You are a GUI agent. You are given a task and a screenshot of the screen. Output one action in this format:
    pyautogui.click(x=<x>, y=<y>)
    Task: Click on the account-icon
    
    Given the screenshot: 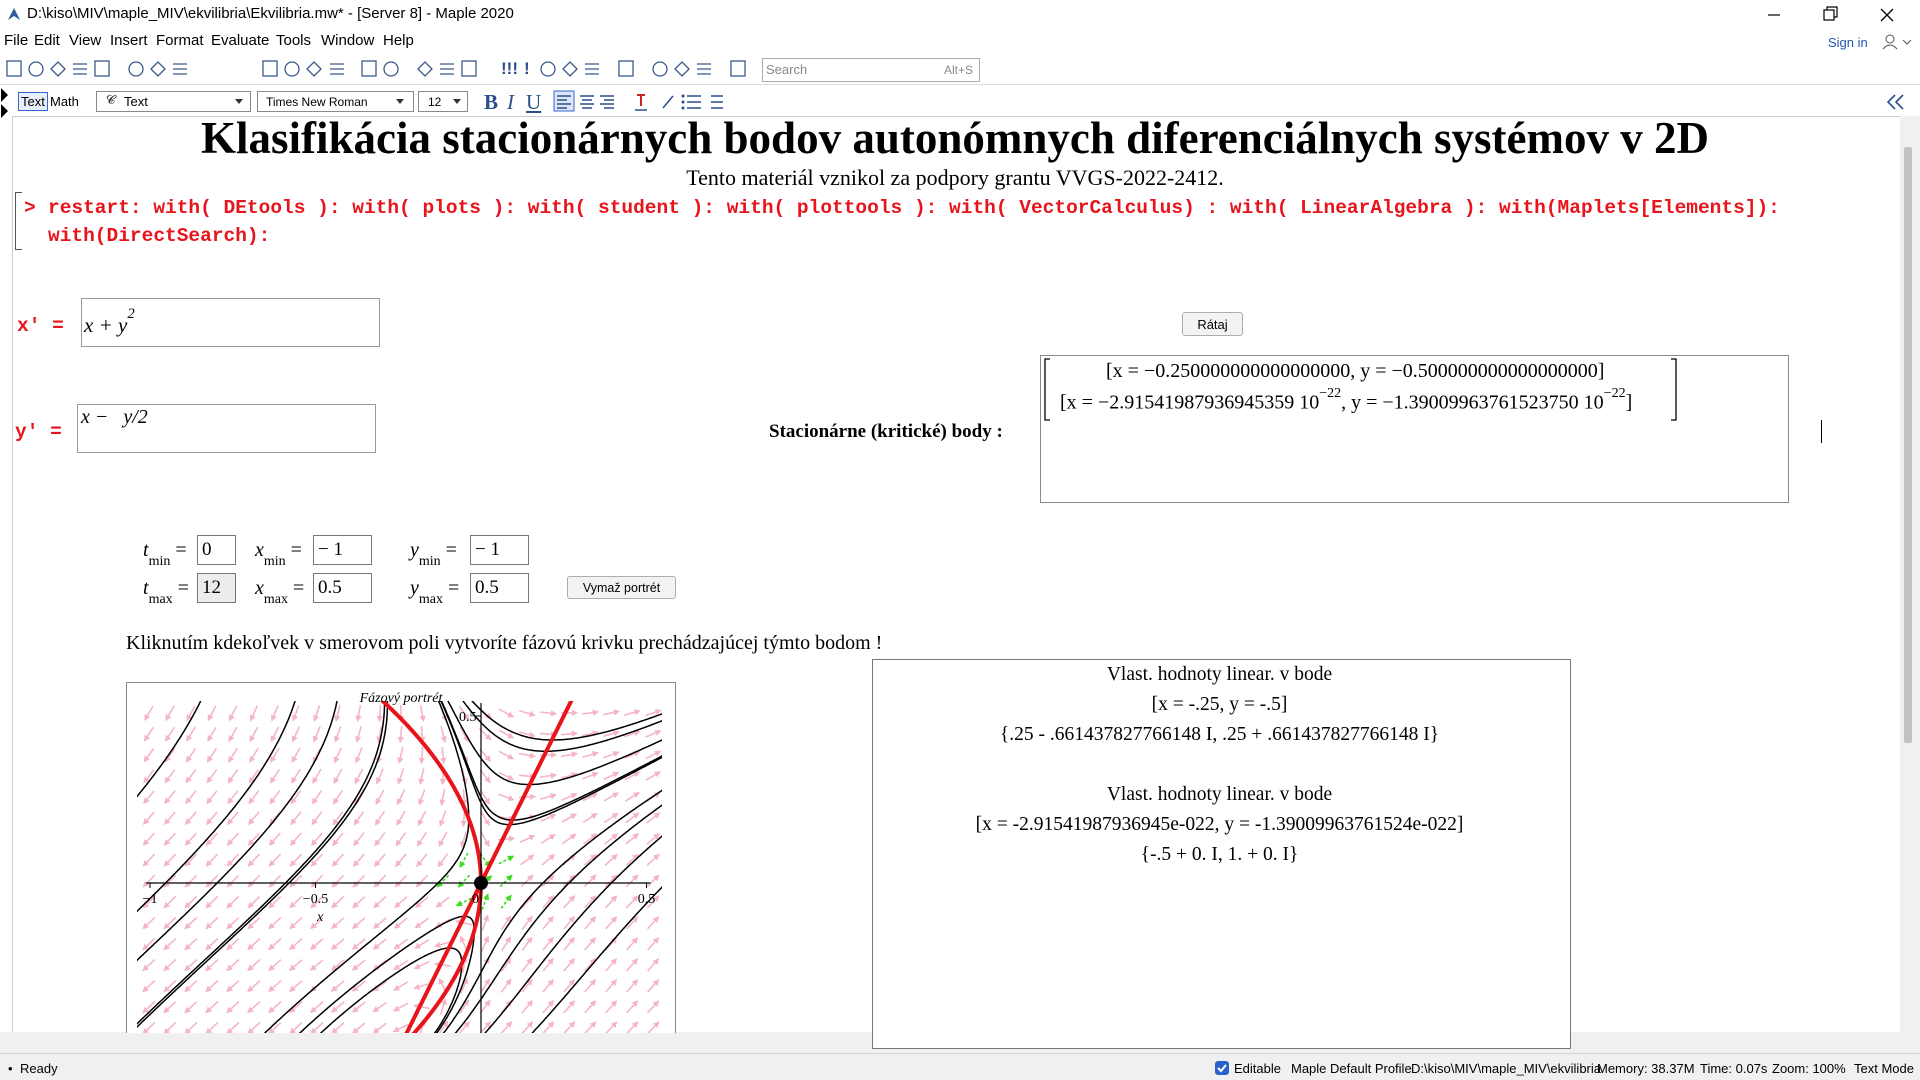 What is the action you would take?
    pyautogui.click(x=1898, y=42)
    